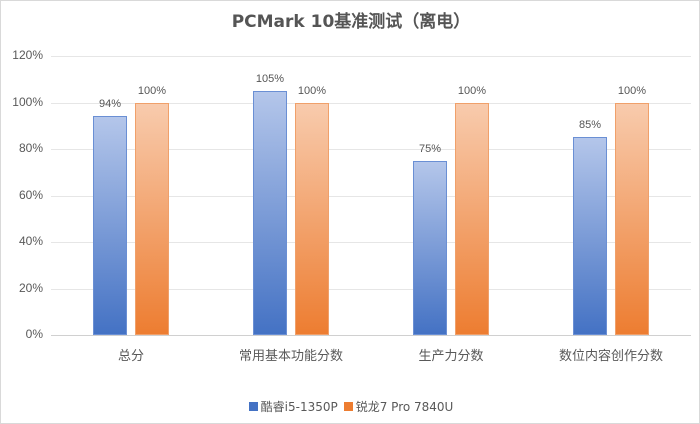 This screenshot has width=700, height=424. Describe the element at coordinates (110, 104) in the screenshot. I see `data-label: 94%` at that location.